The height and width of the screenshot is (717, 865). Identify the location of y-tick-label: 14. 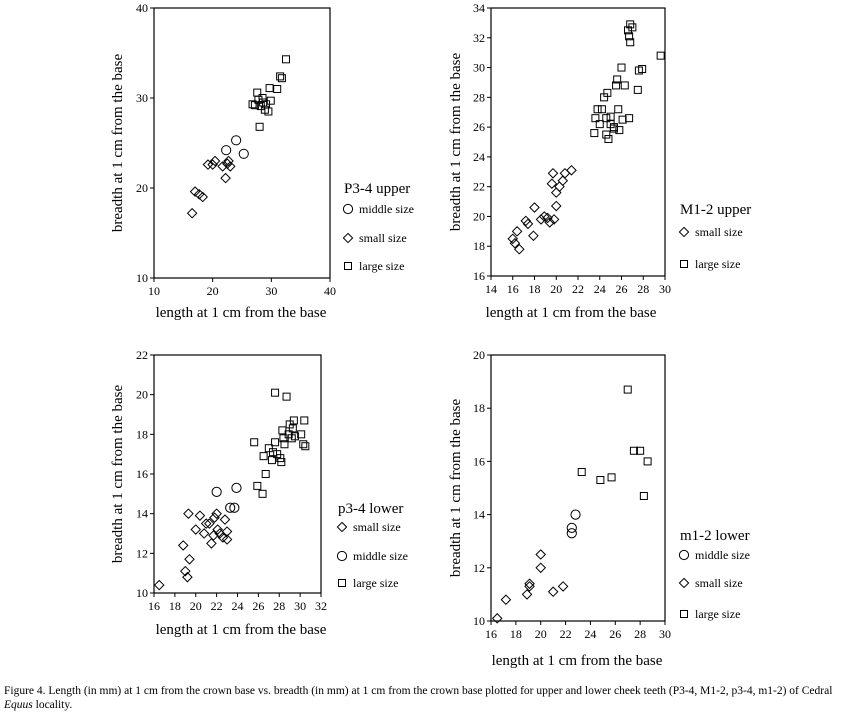
(142, 514).